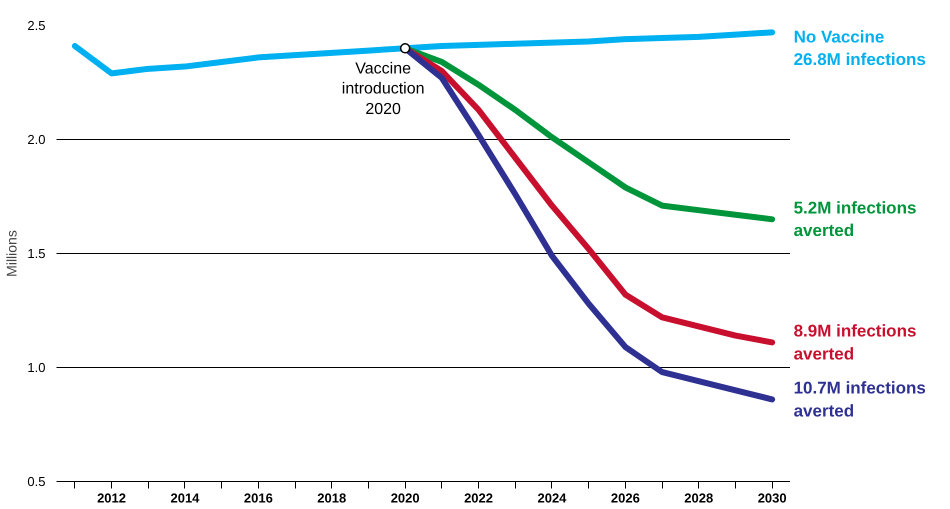 This screenshot has width=950, height=509. I want to click on x-tick-label: 2016, so click(258, 498).